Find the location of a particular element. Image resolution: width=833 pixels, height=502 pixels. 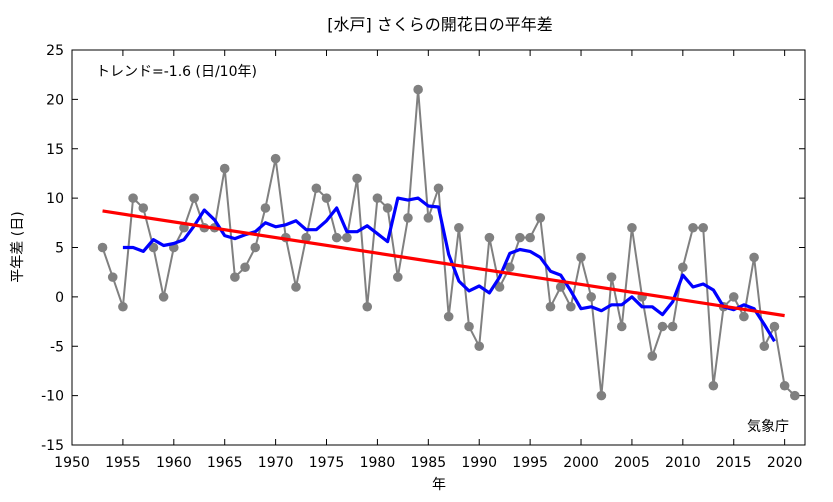

y-axis-label: 平年差 (日) is located at coordinates (18, 246).